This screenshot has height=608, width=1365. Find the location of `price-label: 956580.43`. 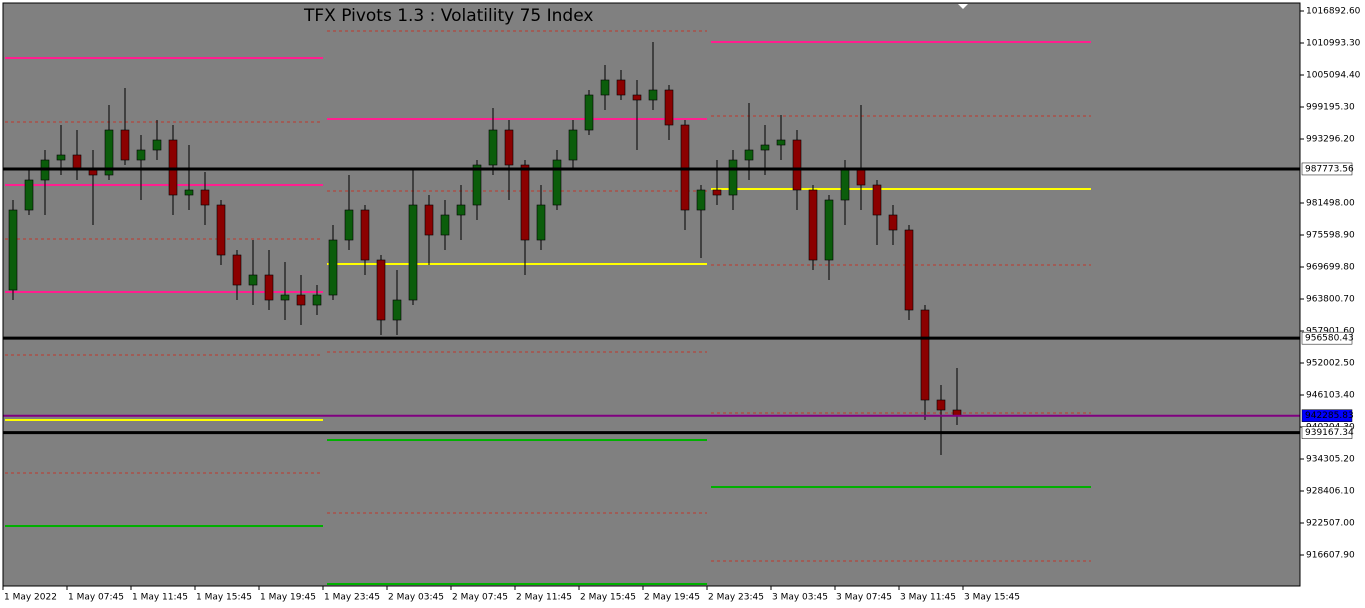

price-label: 956580.43 is located at coordinates (1329, 339).